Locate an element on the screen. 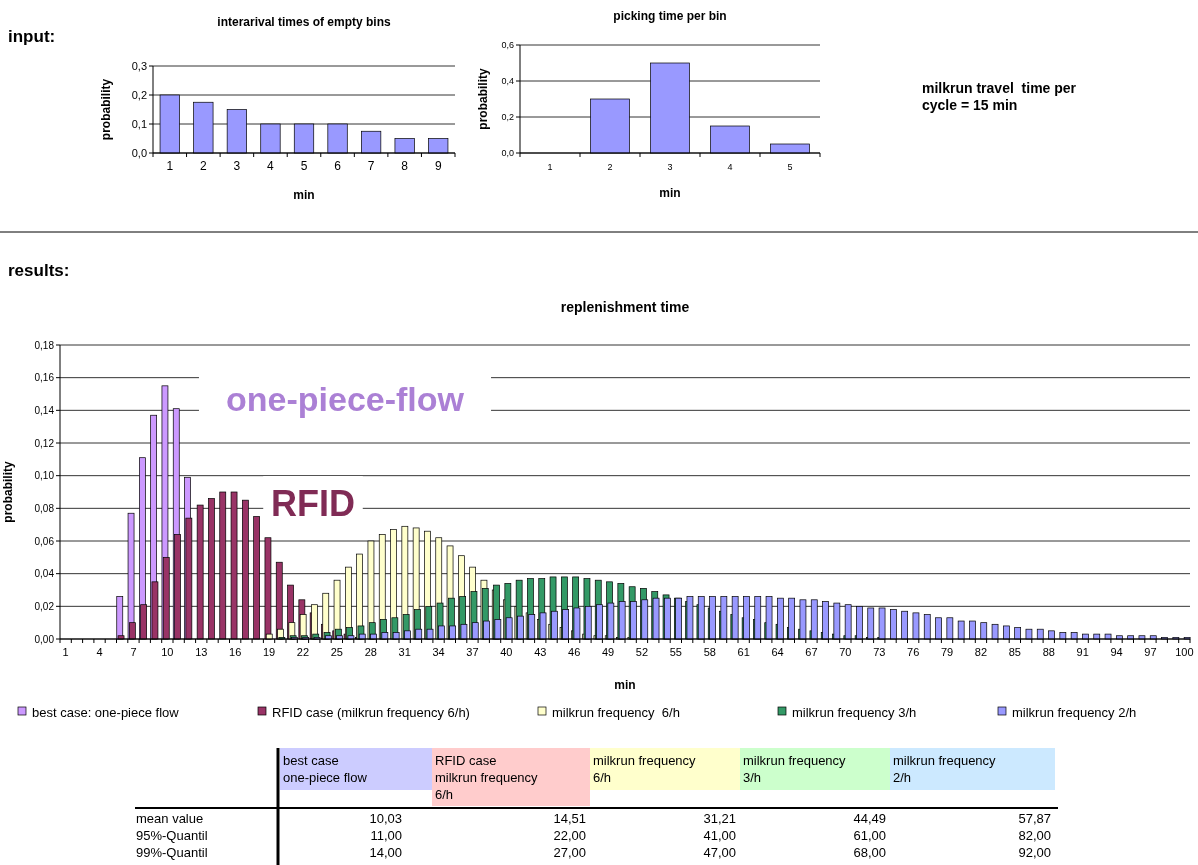  legend-label: RFID case (milkrun frequency 6/h) is located at coordinates (371, 712).